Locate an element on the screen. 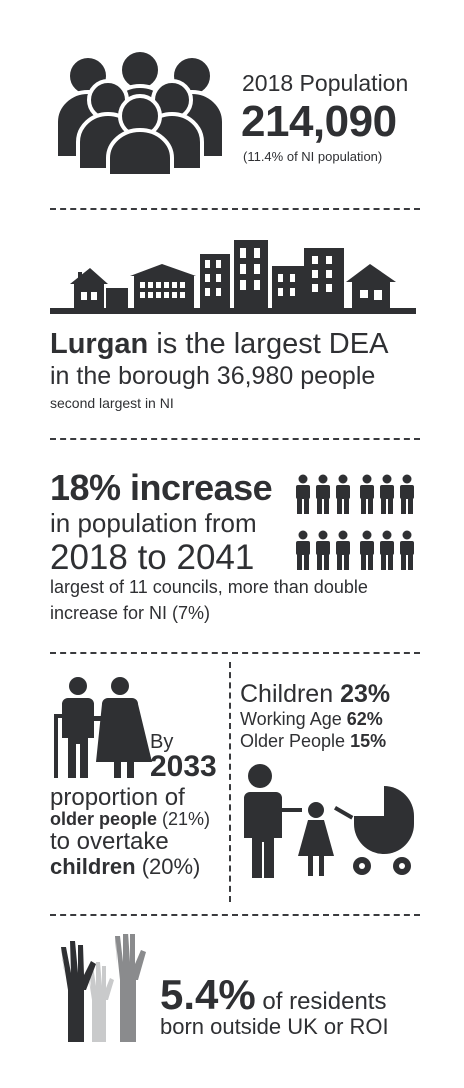  migration-line1: 5.4% of residents is located at coordinates (273, 995).